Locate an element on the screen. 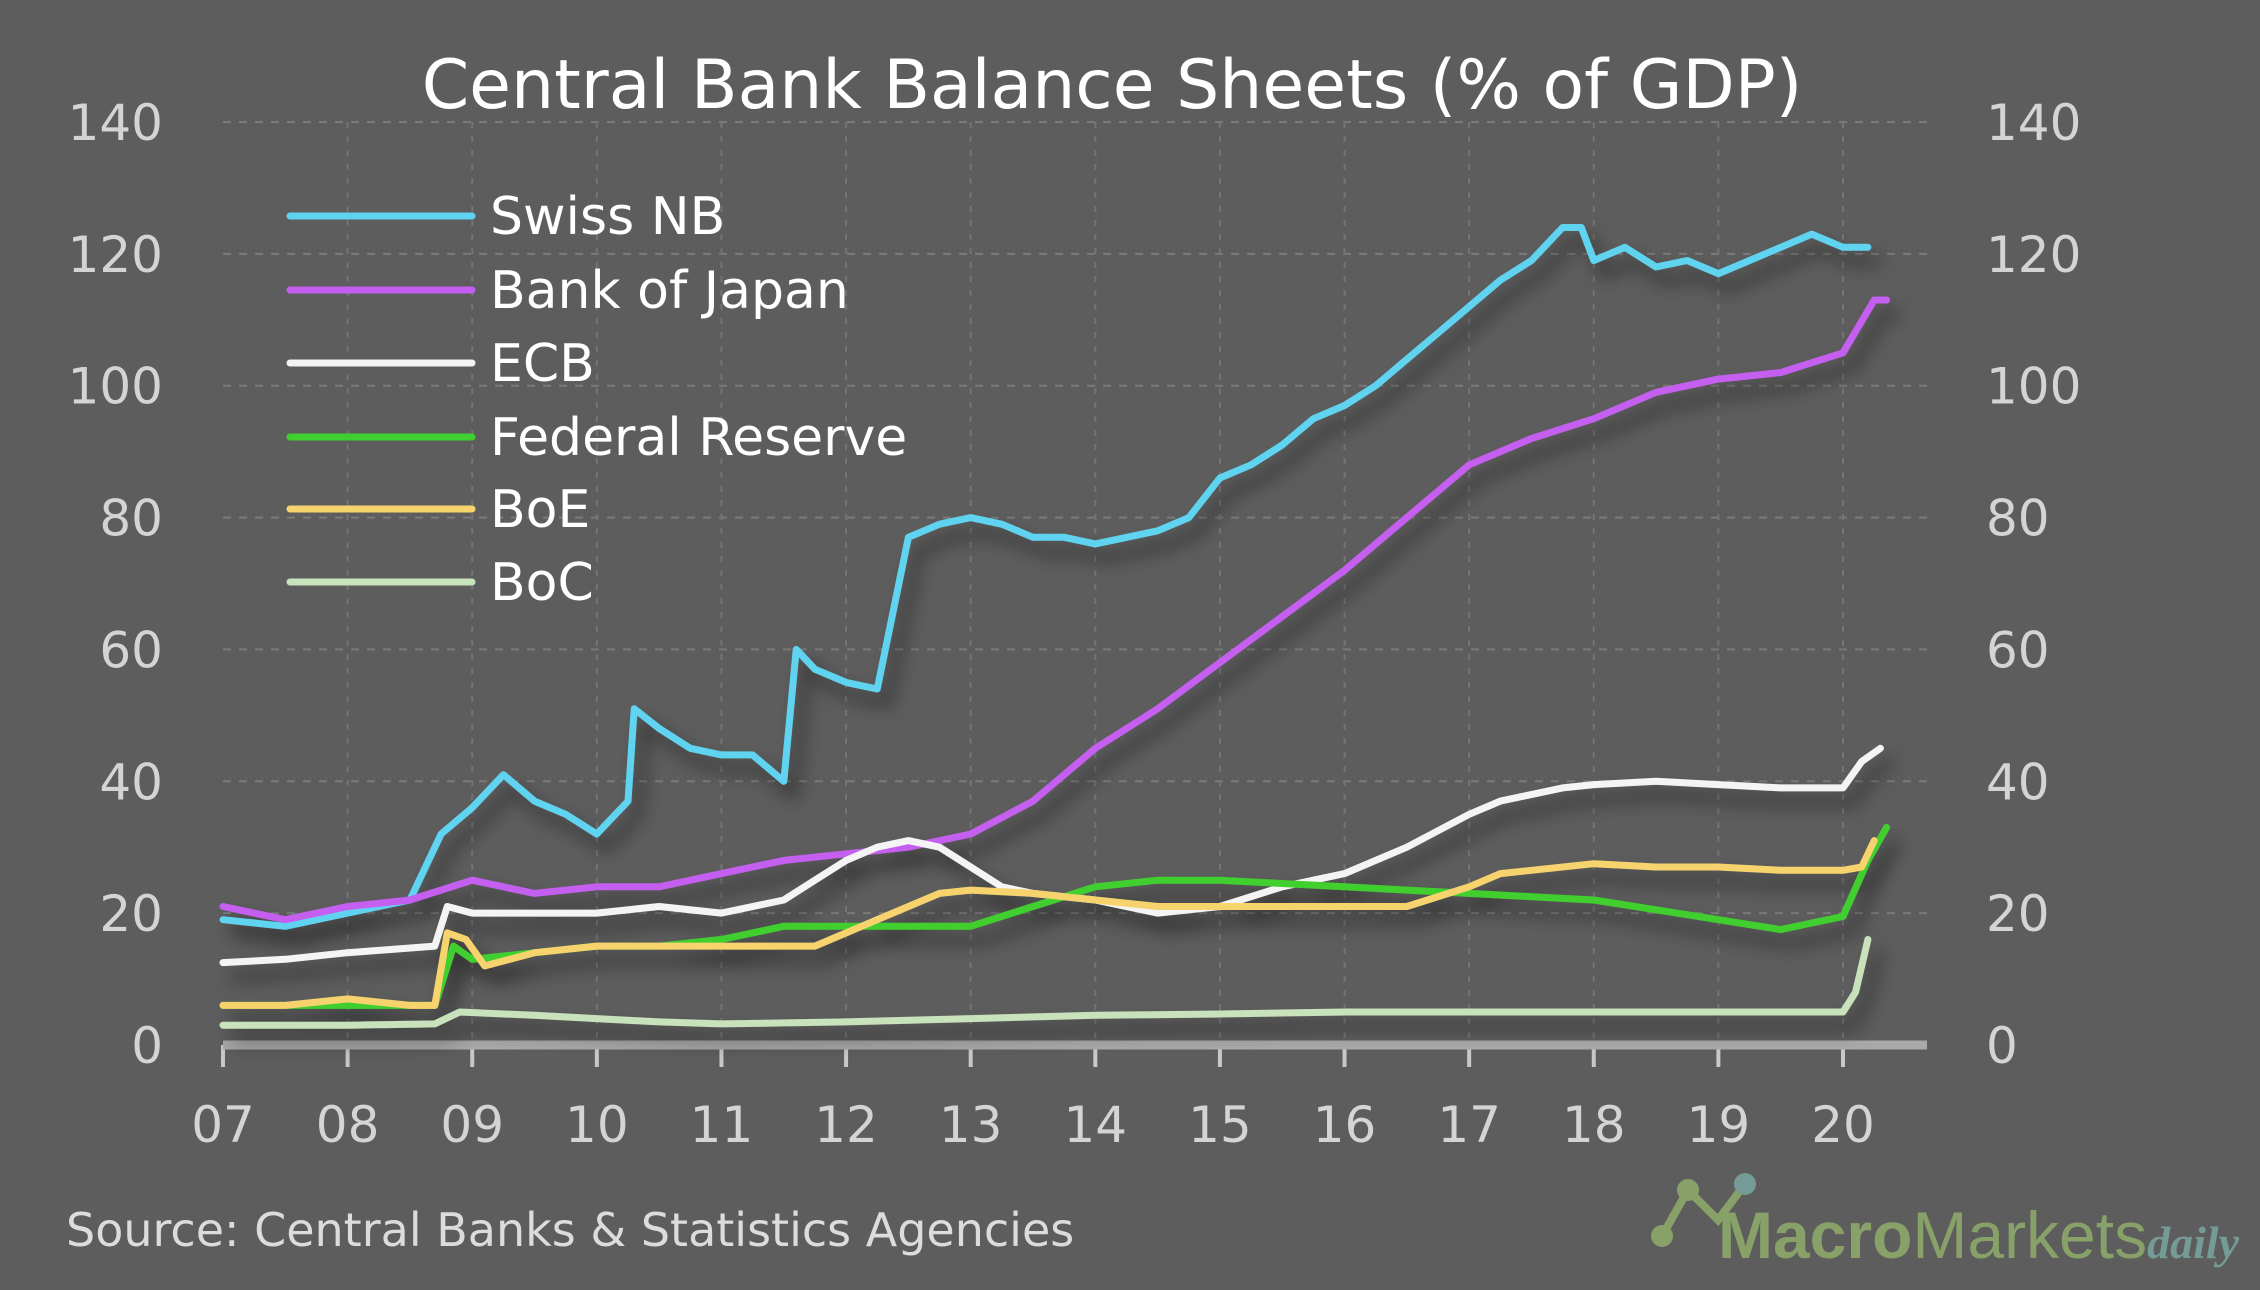 This screenshot has height=1290, width=2260. x-tick-label: 16 is located at coordinates (1345, 1125).